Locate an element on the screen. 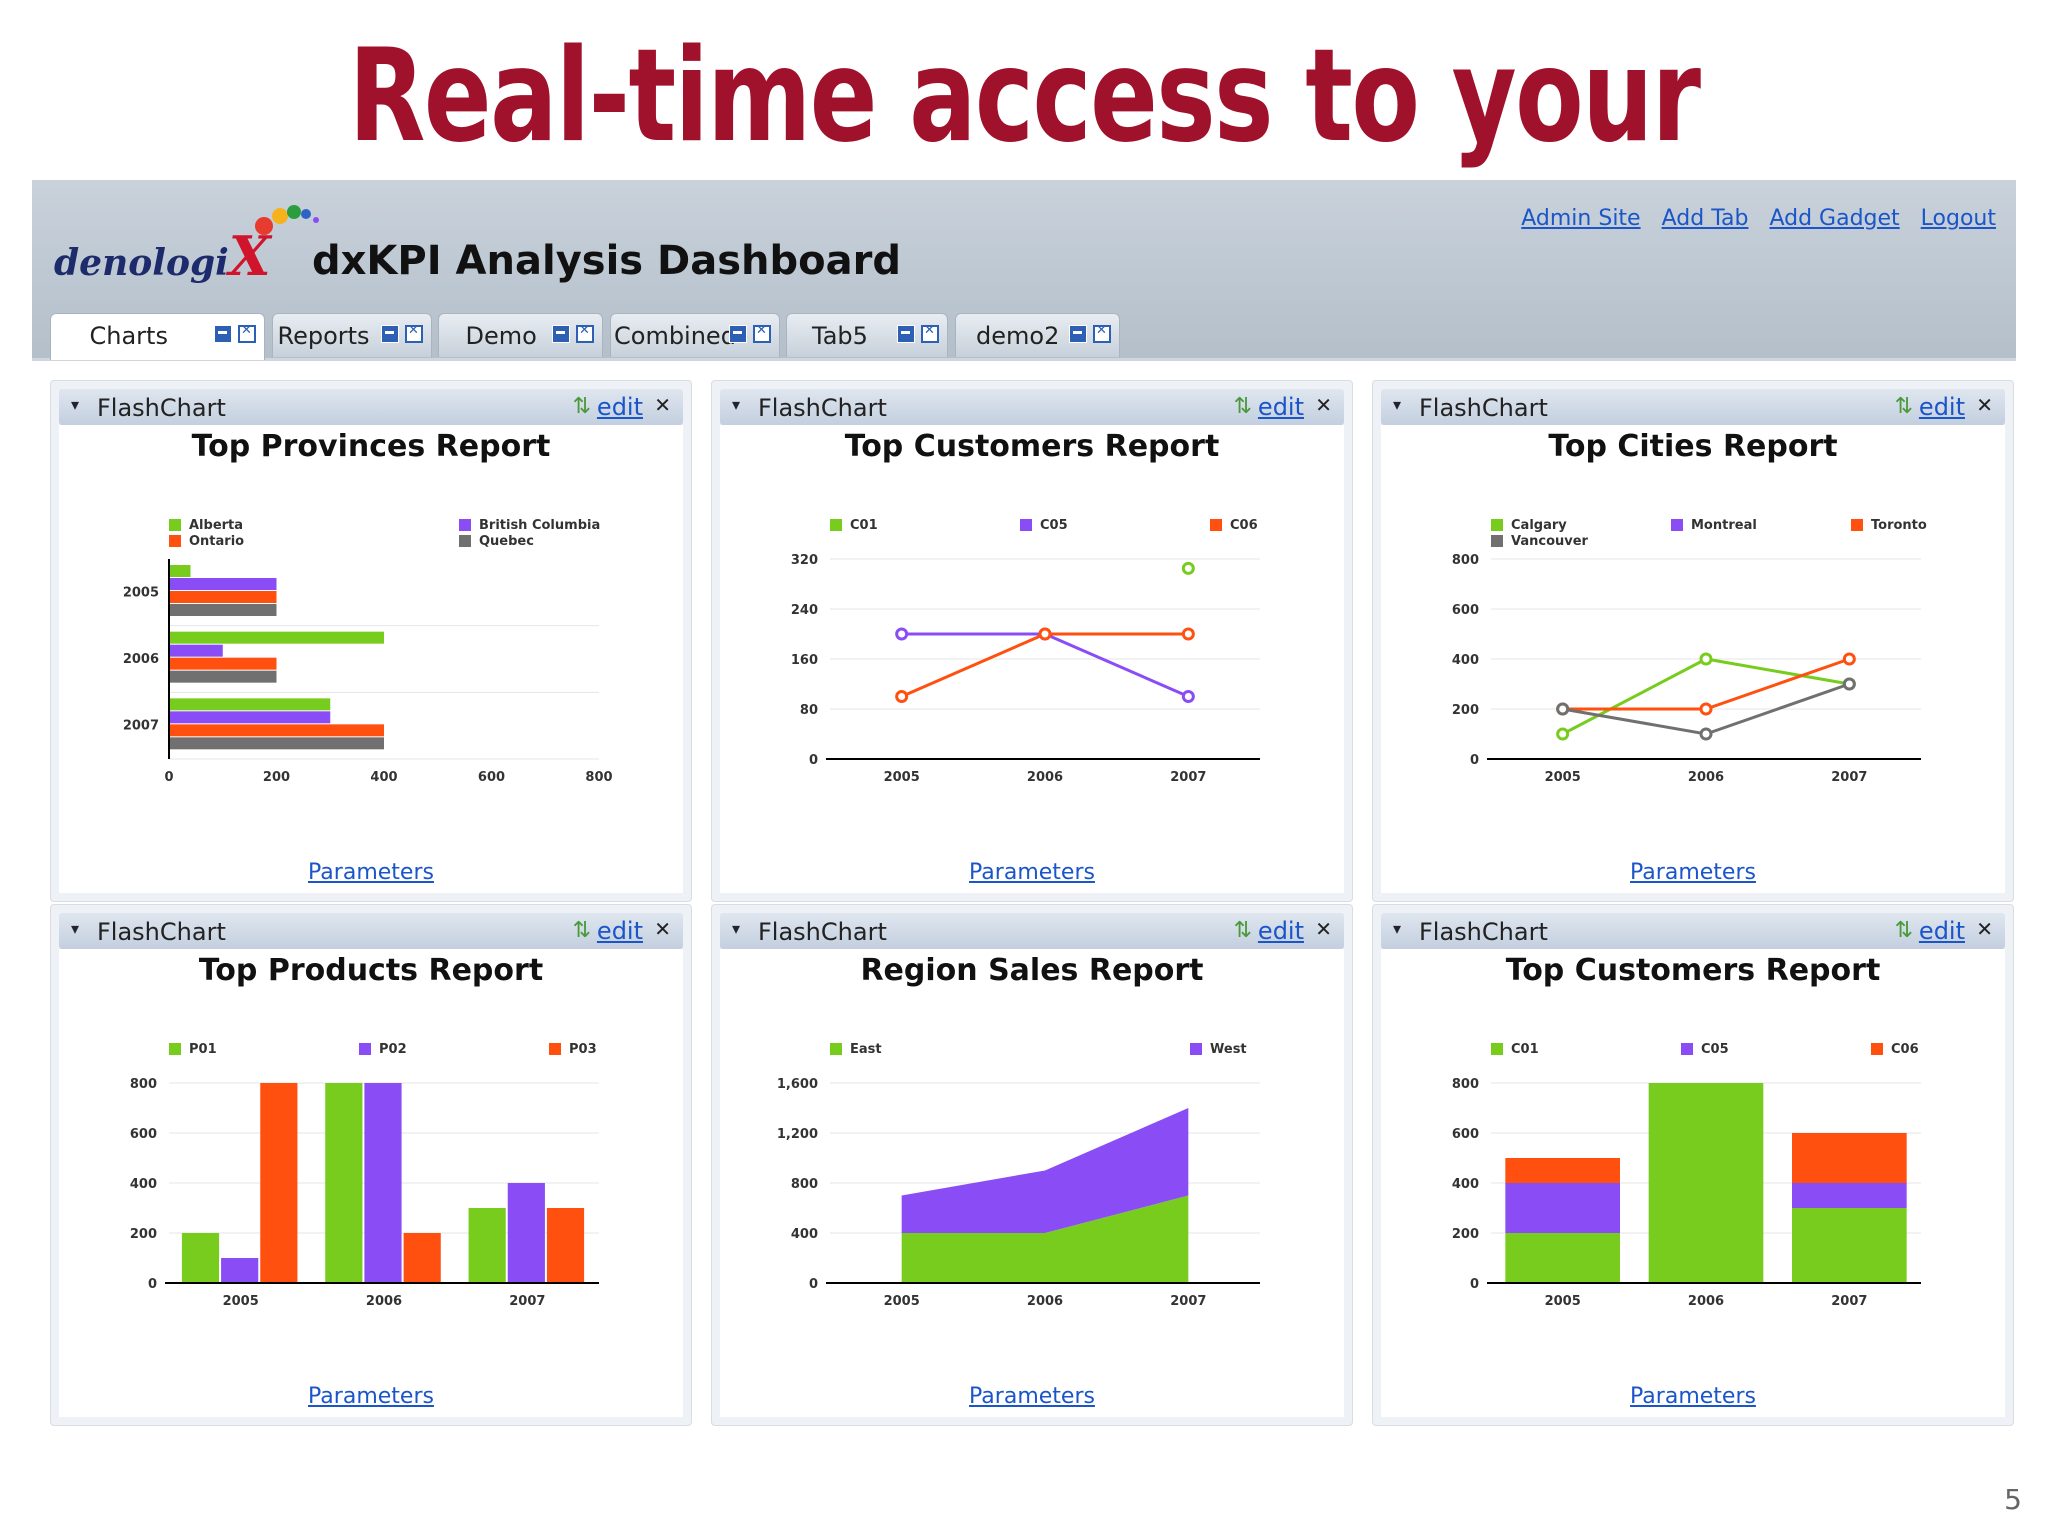 The image size is (2048, 1536). app-title: dxKPI Analysis Dashboard is located at coordinates (606, 261).